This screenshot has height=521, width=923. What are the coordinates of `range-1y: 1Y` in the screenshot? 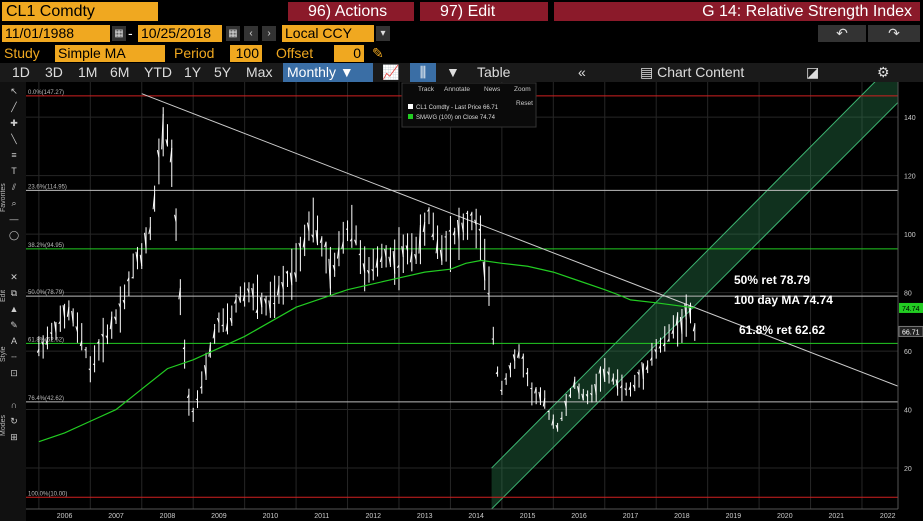 It's located at (193, 72).